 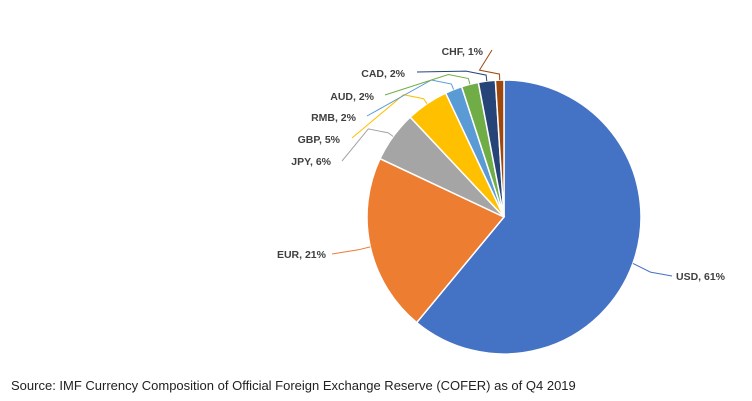 I want to click on leader-line-usd, so click(x=652, y=269).